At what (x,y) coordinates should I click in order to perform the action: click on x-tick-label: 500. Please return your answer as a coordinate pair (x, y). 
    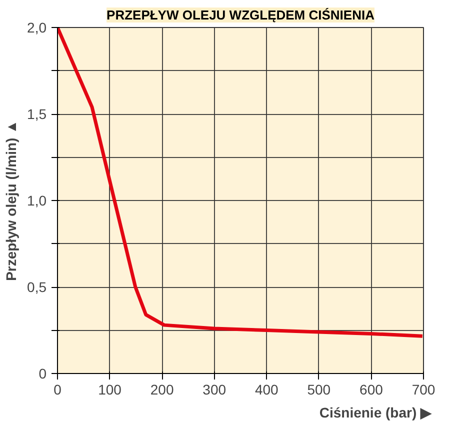
    Looking at the image, I should click on (319, 390).